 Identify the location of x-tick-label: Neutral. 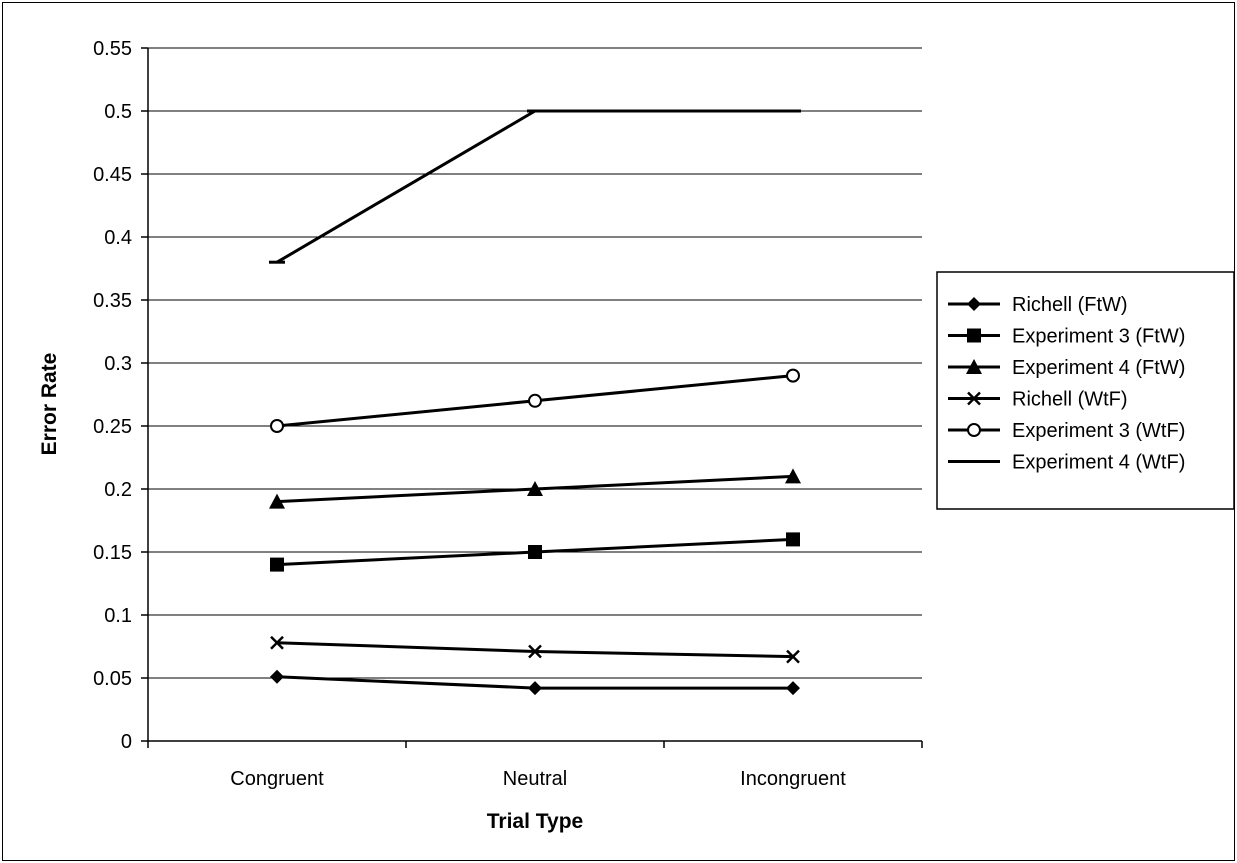
(535, 779).